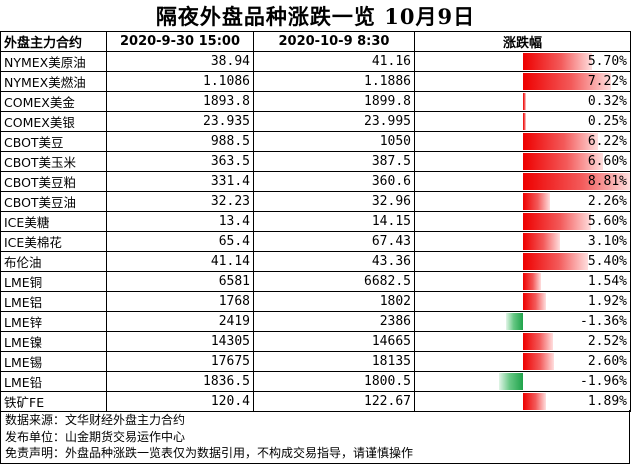  What do you see at coordinates (334, 101) in the screenshot?
I see `curr-value: 1899.8` at bounding box center [334, 101].